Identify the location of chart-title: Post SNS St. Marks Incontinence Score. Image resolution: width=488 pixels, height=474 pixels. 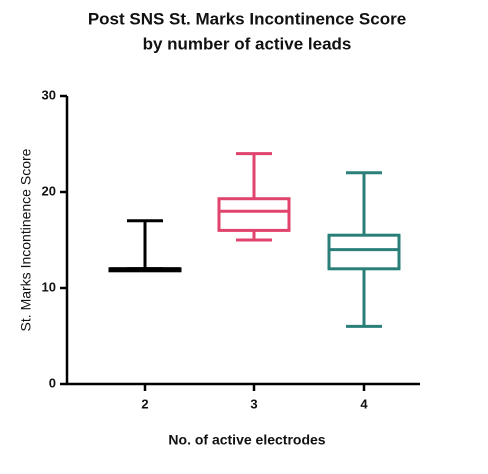
(247, 18).